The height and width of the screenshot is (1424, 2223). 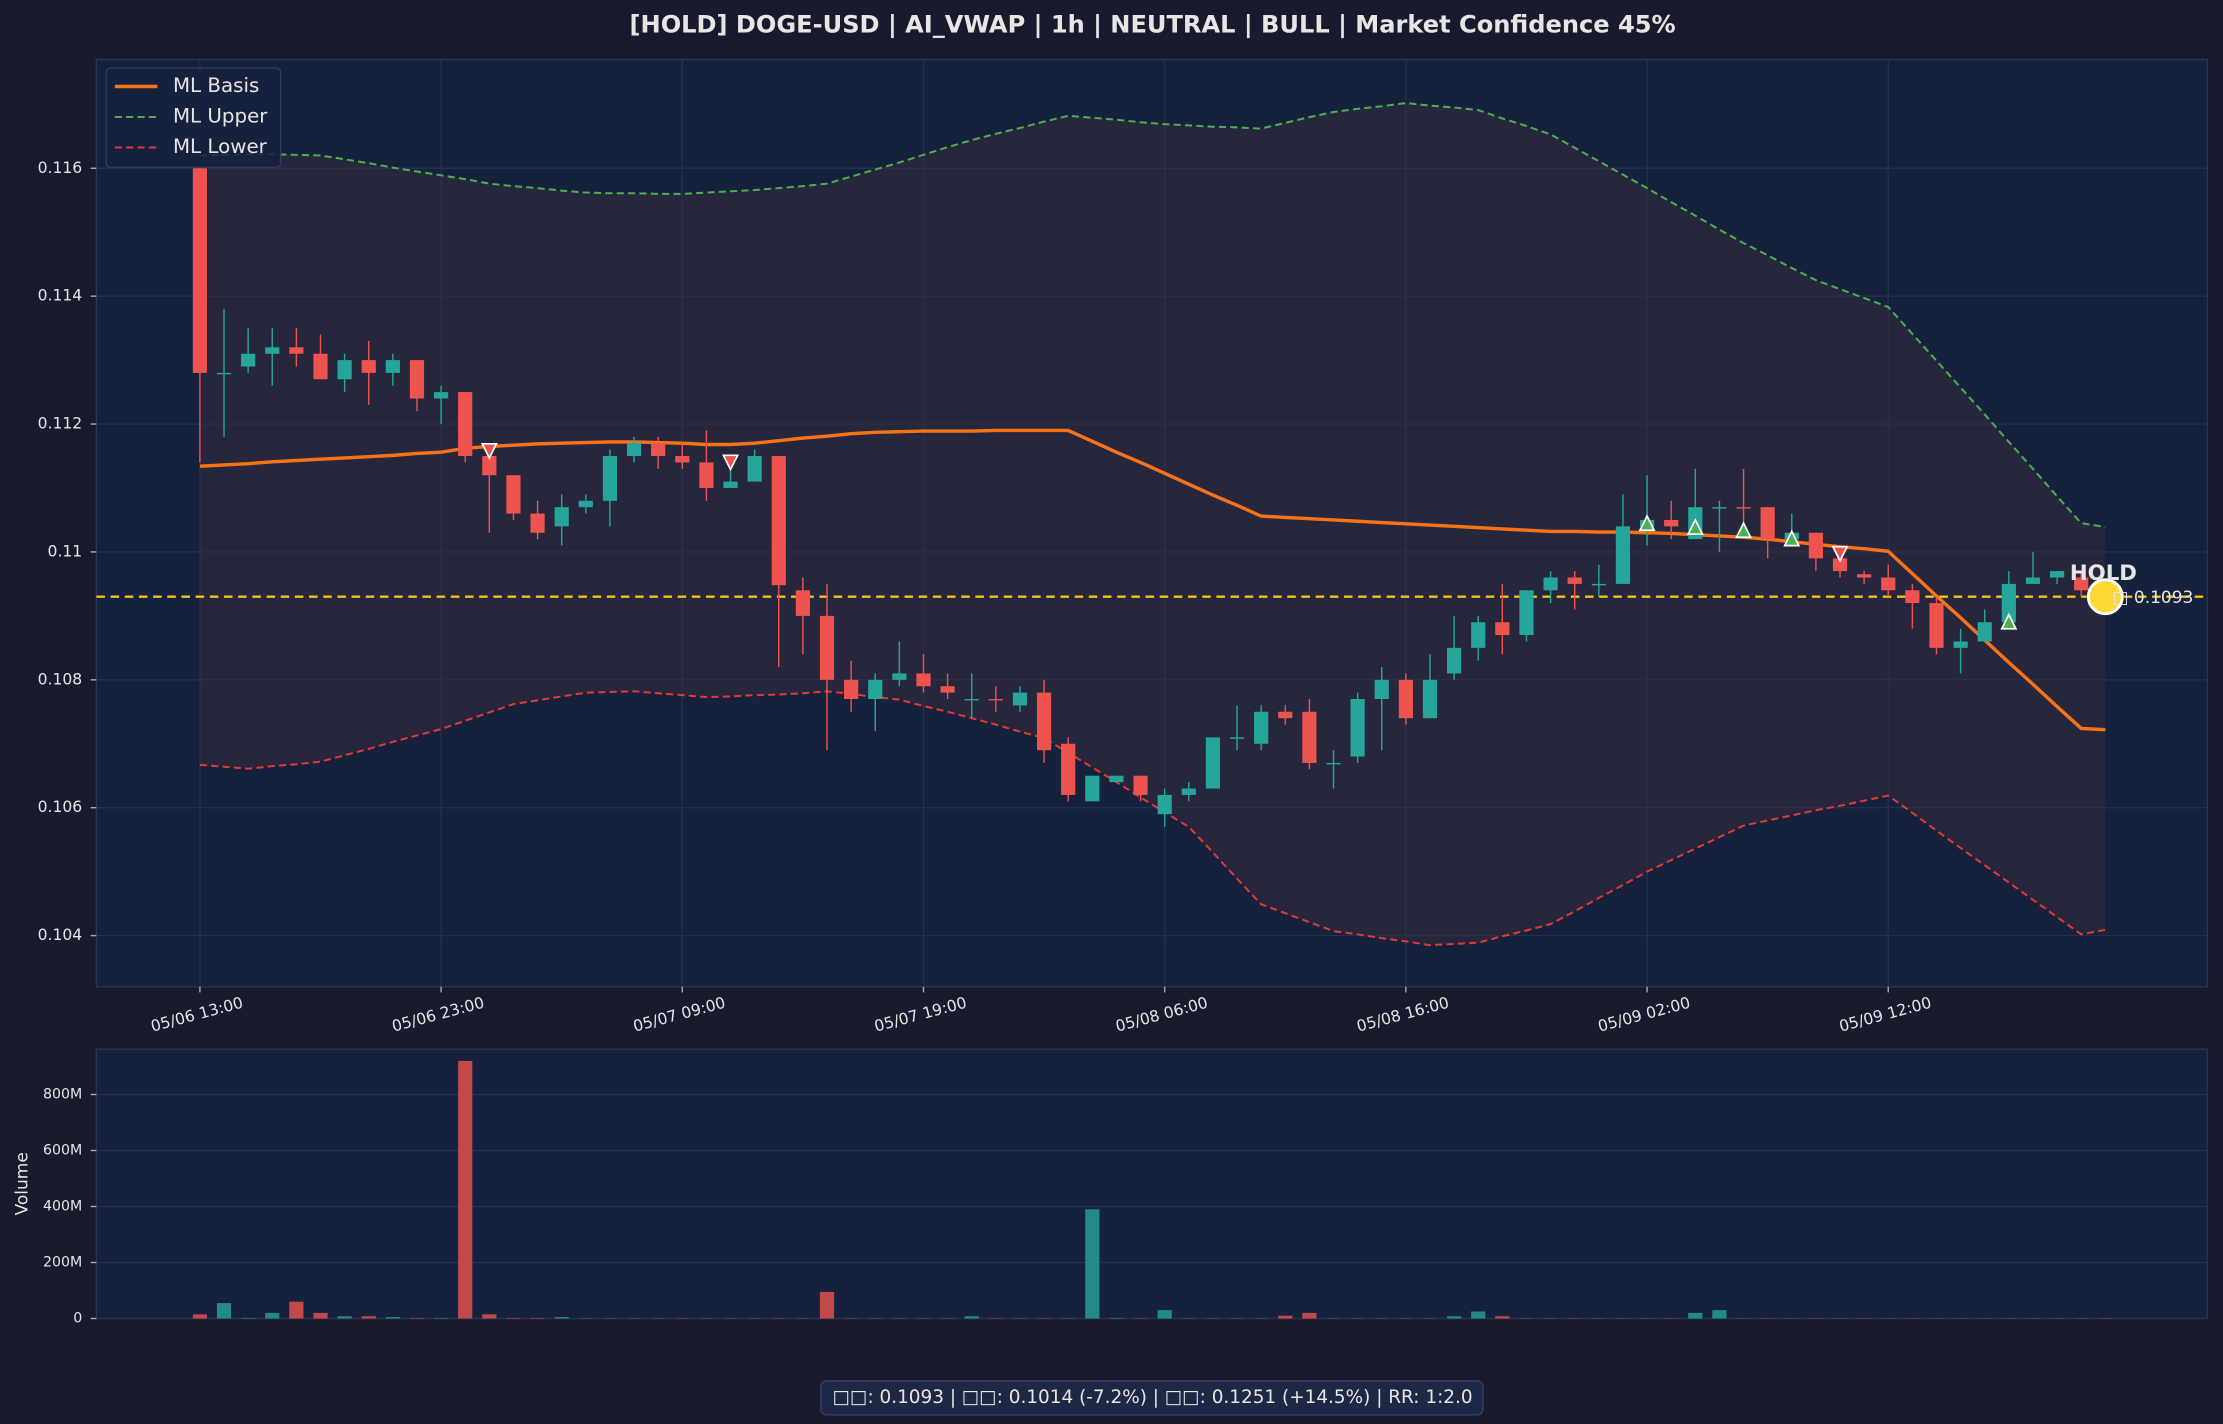 What do you see at coordinates (60, 296) in the screenshot?
I see `y-tick-label: 0.114` at bounding box center [60, 296].